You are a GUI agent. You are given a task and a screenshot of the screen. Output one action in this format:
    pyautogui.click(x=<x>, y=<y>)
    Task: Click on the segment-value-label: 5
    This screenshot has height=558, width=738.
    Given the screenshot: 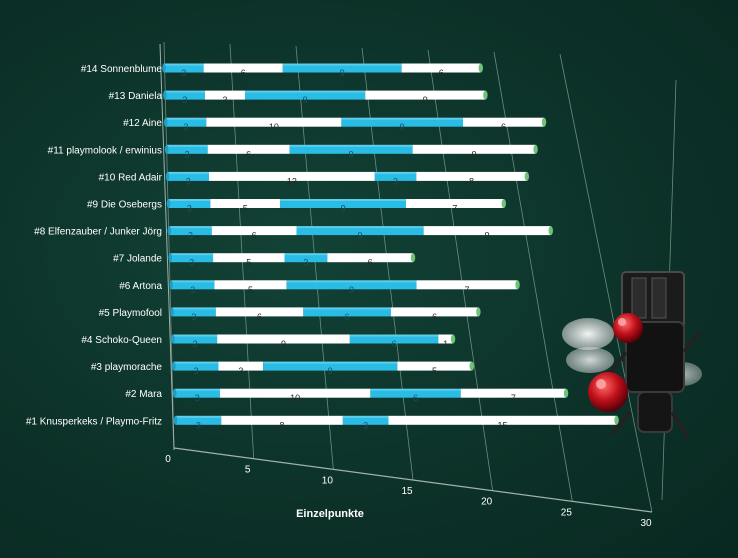 What is the action you would take?
    pyautogui.click(x=248, y=263)
    